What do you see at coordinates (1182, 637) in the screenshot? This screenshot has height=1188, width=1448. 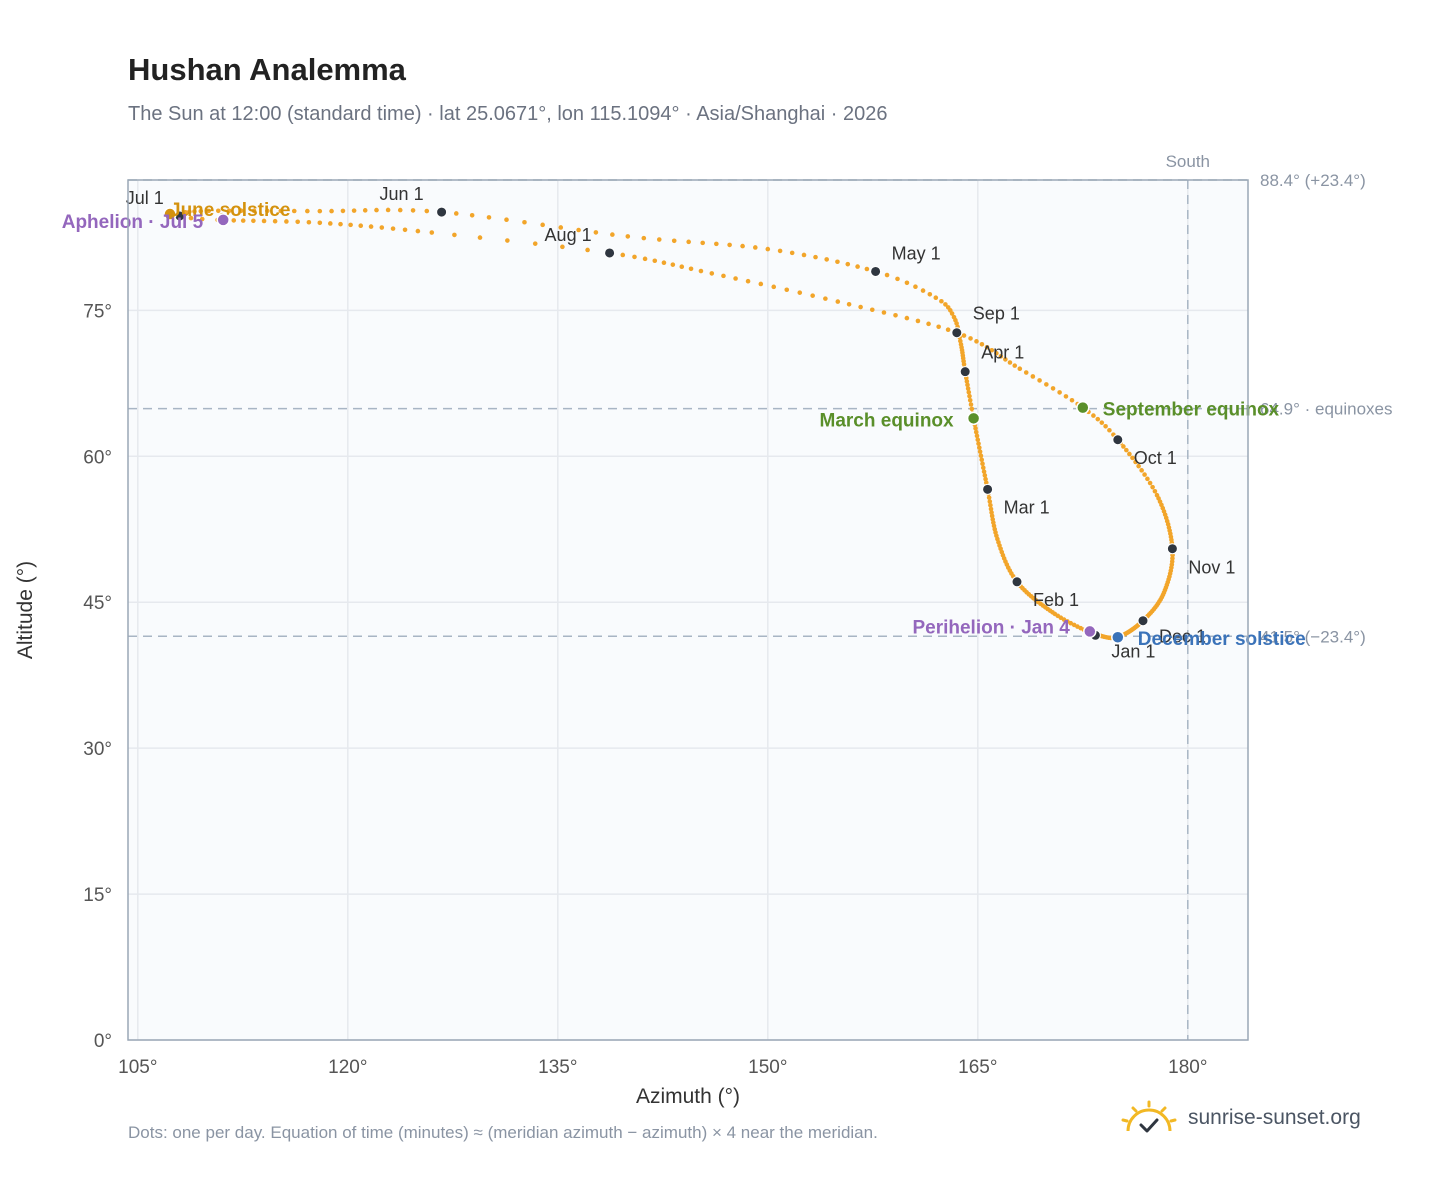 I see `month-label: Dec 1` at bounding box center [1182, 637].